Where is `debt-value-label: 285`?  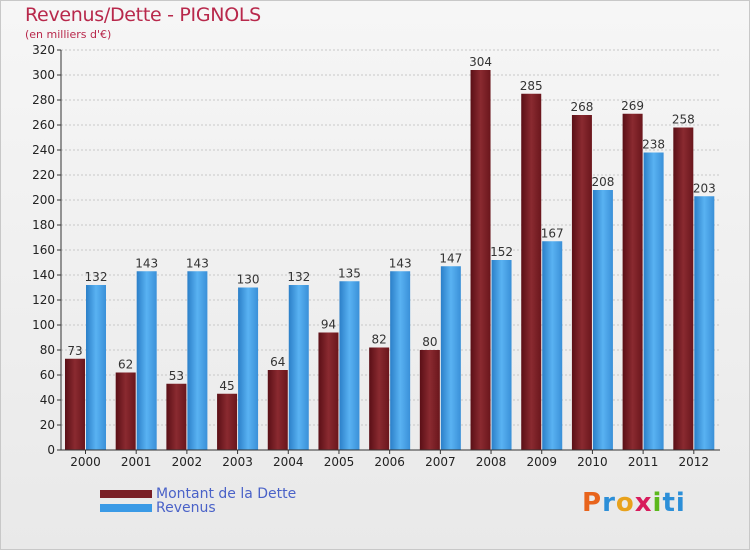
debt-value-label: 285 is located at coordinates (531, 86).